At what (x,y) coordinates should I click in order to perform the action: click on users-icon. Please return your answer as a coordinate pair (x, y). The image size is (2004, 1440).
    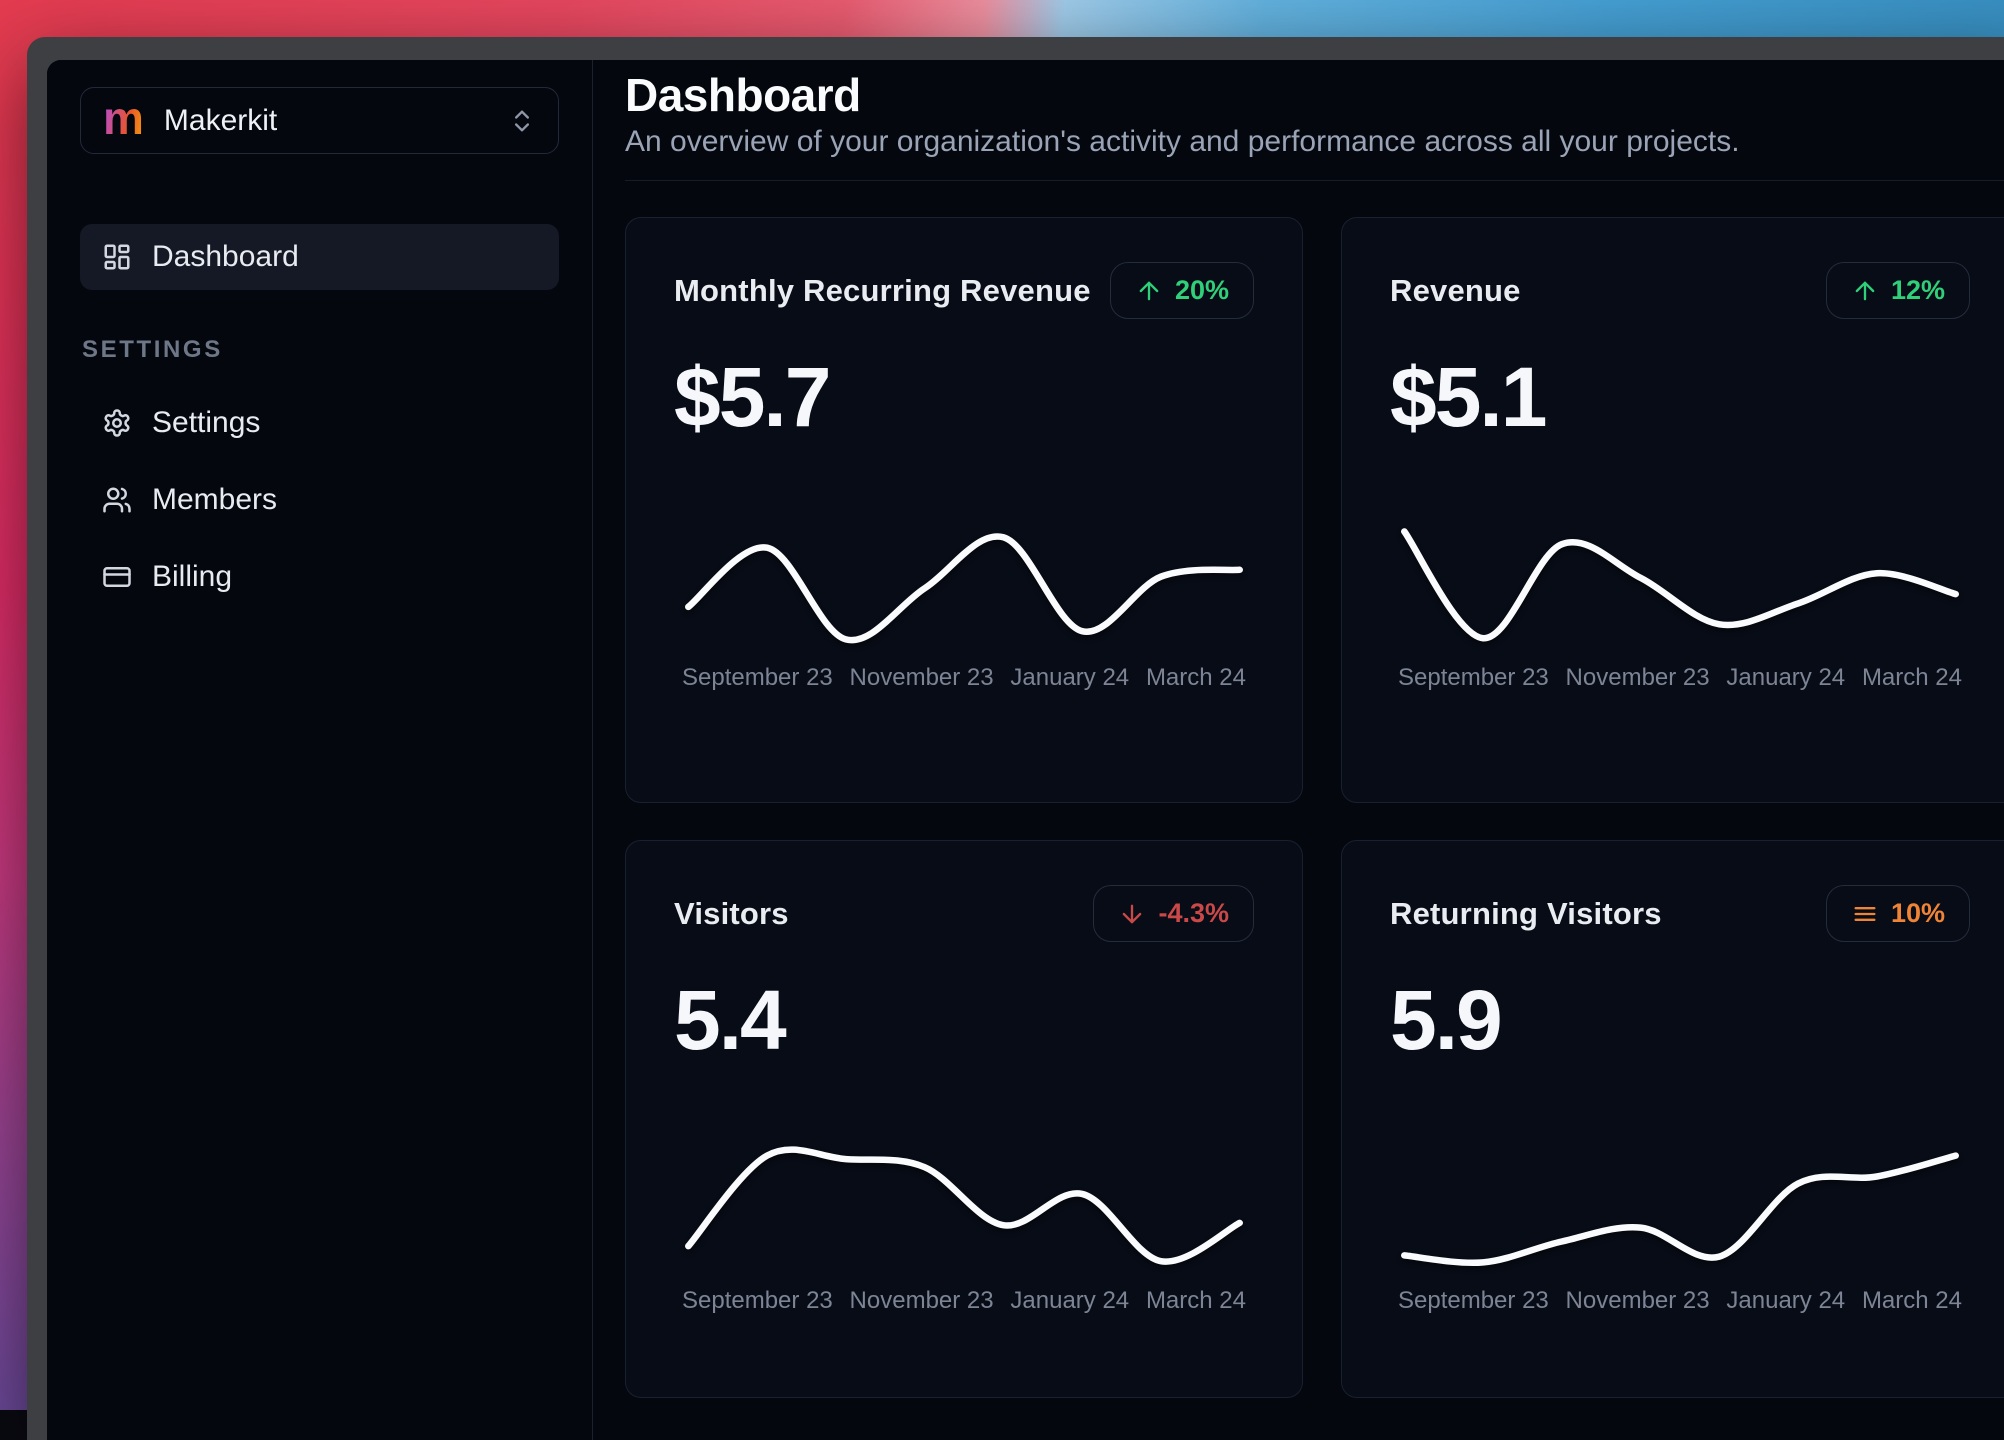
    Looking at the image, I should click on (117, 500).